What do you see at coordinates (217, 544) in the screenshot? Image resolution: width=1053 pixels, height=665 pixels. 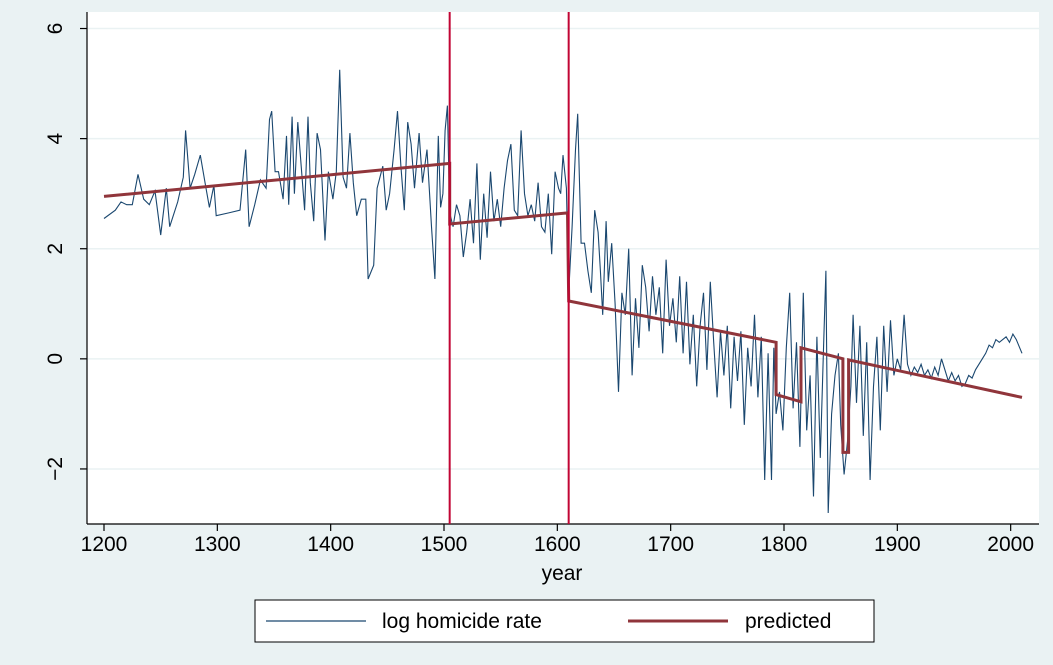 I see `x-tick-label: 1300` at bounding box center [217, 544].